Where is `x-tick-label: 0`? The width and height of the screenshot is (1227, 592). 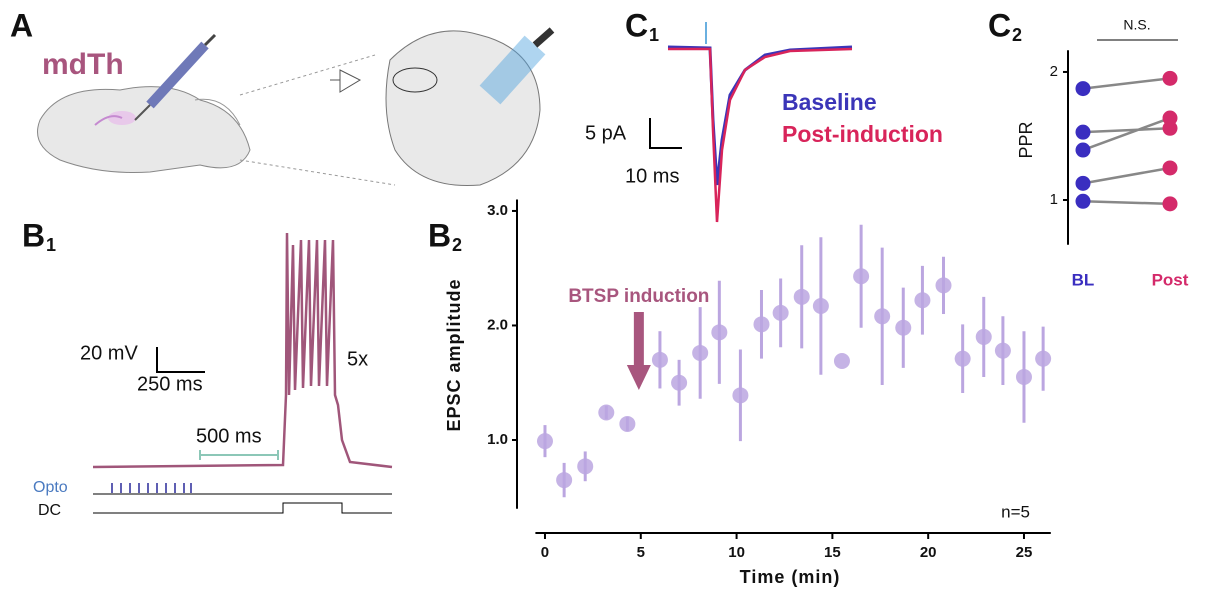
x-tick-label: 0 is located at coordinates (545, 552).